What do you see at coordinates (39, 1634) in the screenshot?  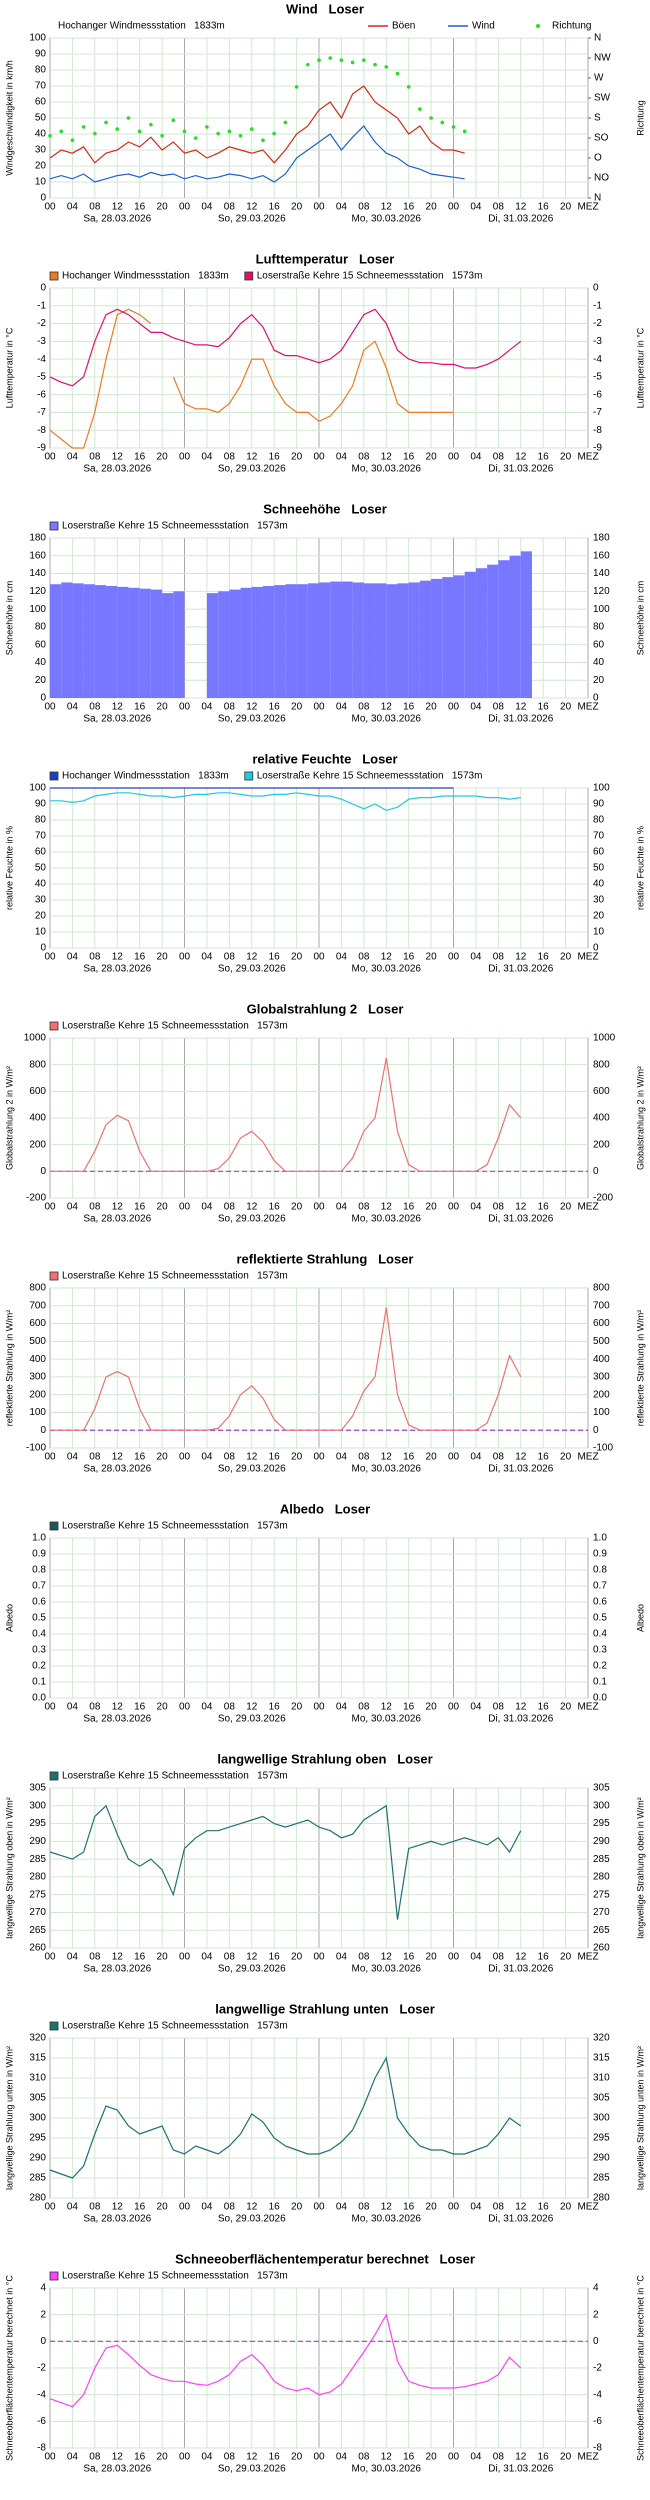 I see `y-tick-label: 0.4` at bounding box center [39, 1634].